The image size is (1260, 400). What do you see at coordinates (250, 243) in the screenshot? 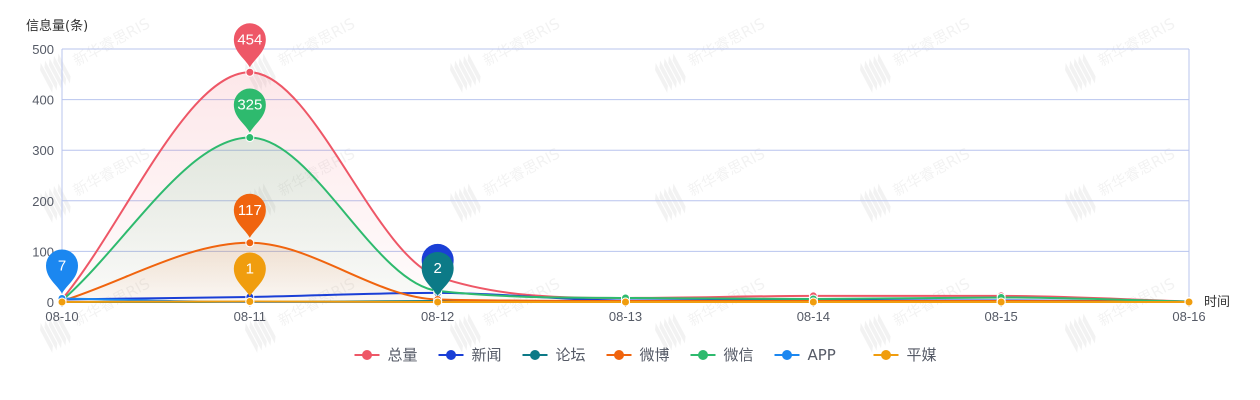
I see `data-point-微博` at bounding box center [250, 243].